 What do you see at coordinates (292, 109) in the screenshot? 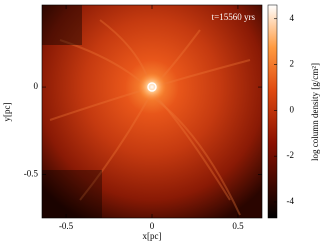
I see `colorbar-tick-label: 0` at bounding box center [292, 109].